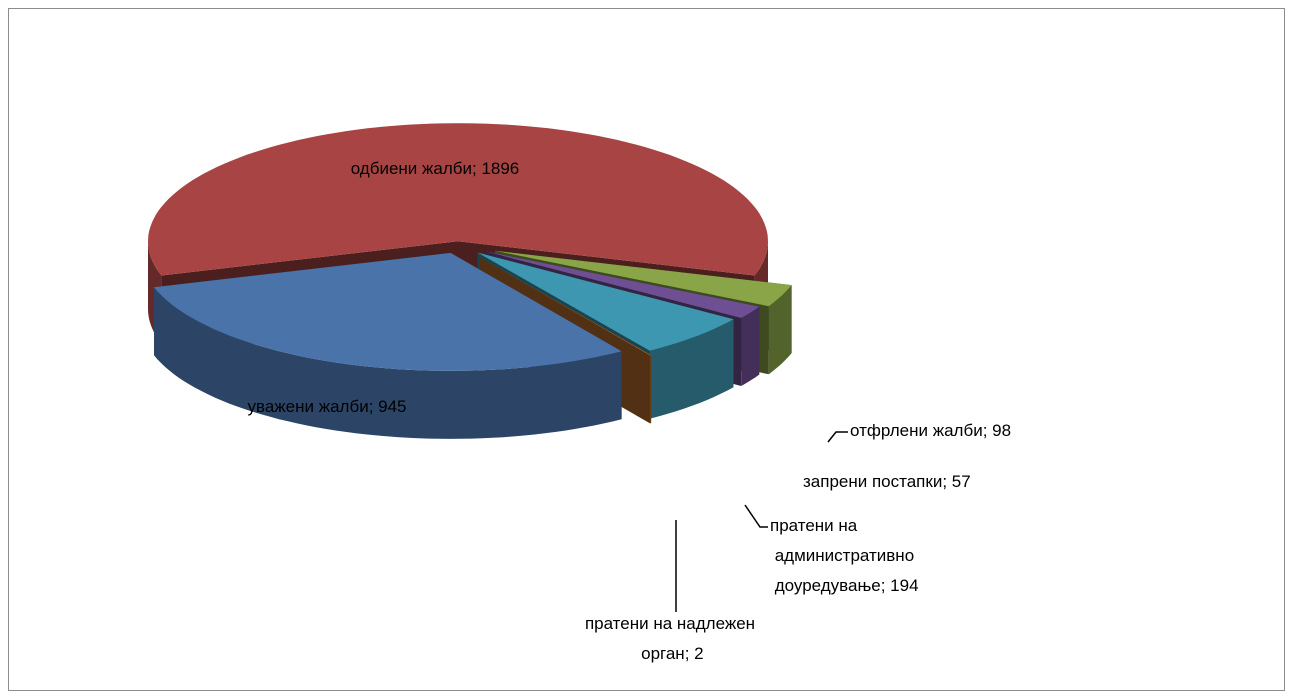 This screenshot has height=700, width=1294. What do you see at coordinates (669, 653) in the screenshot?
I see `data-label-line: орган; 2` at bounding box center [669, 653].